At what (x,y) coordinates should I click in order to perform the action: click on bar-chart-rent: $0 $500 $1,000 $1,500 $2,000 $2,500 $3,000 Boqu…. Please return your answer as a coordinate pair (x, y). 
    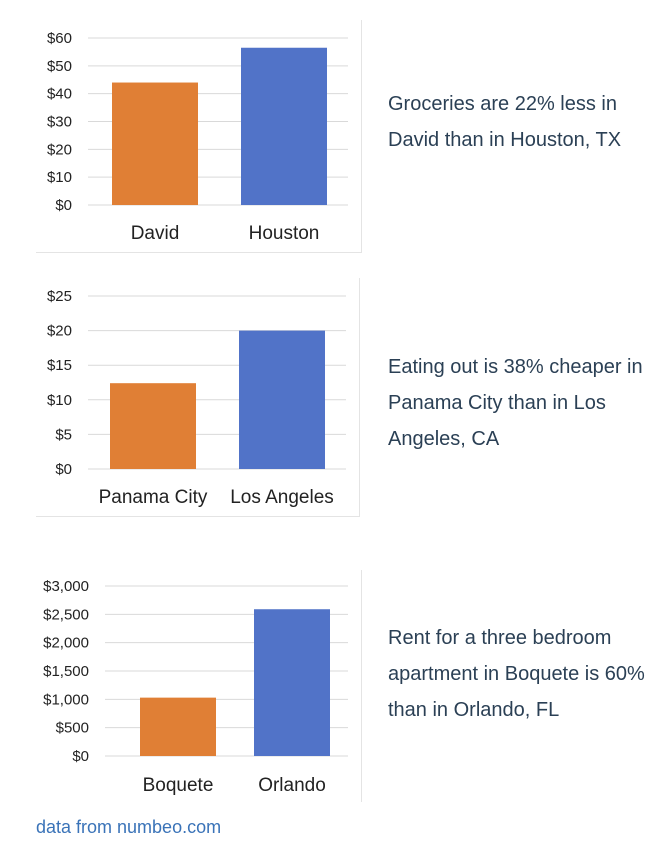
    Looking at the image, I should click on (195, 687).